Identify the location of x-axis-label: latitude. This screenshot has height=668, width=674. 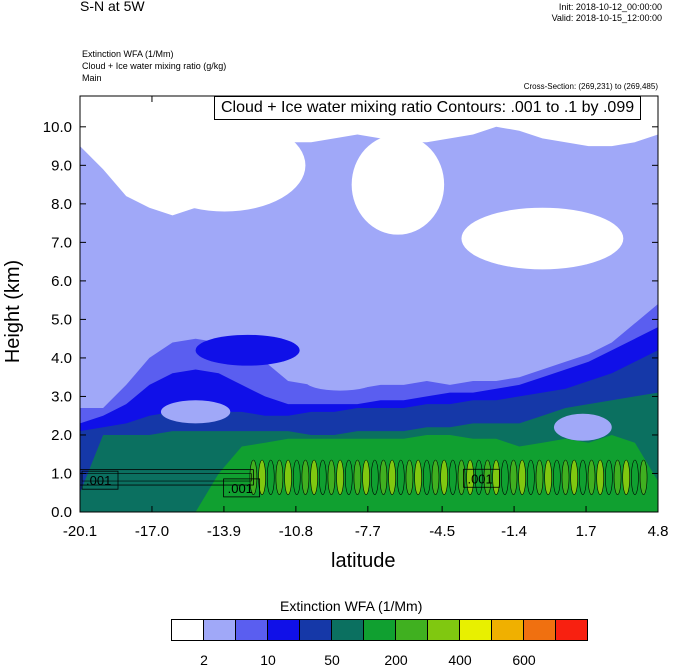
(363, 561).